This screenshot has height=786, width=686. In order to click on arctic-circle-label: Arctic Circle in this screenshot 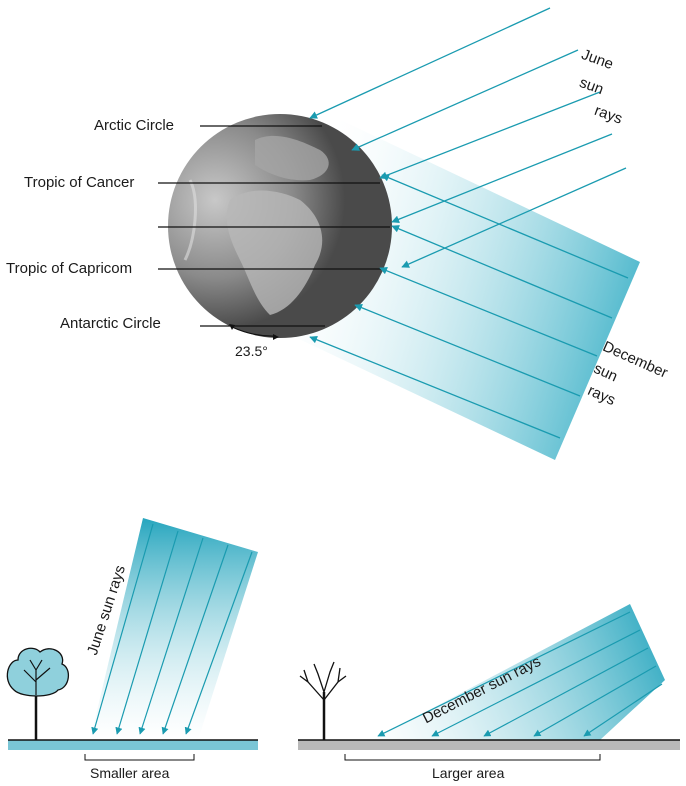, I will do `click(134, 125)`.